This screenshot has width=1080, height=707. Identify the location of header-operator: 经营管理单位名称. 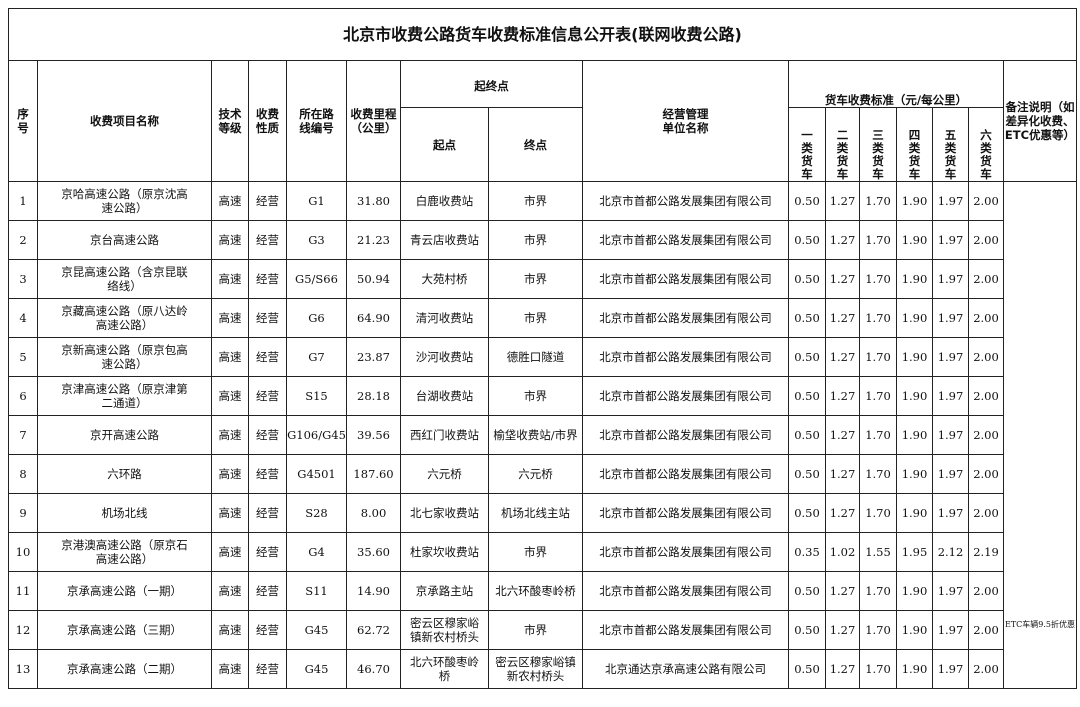
(685, 121).